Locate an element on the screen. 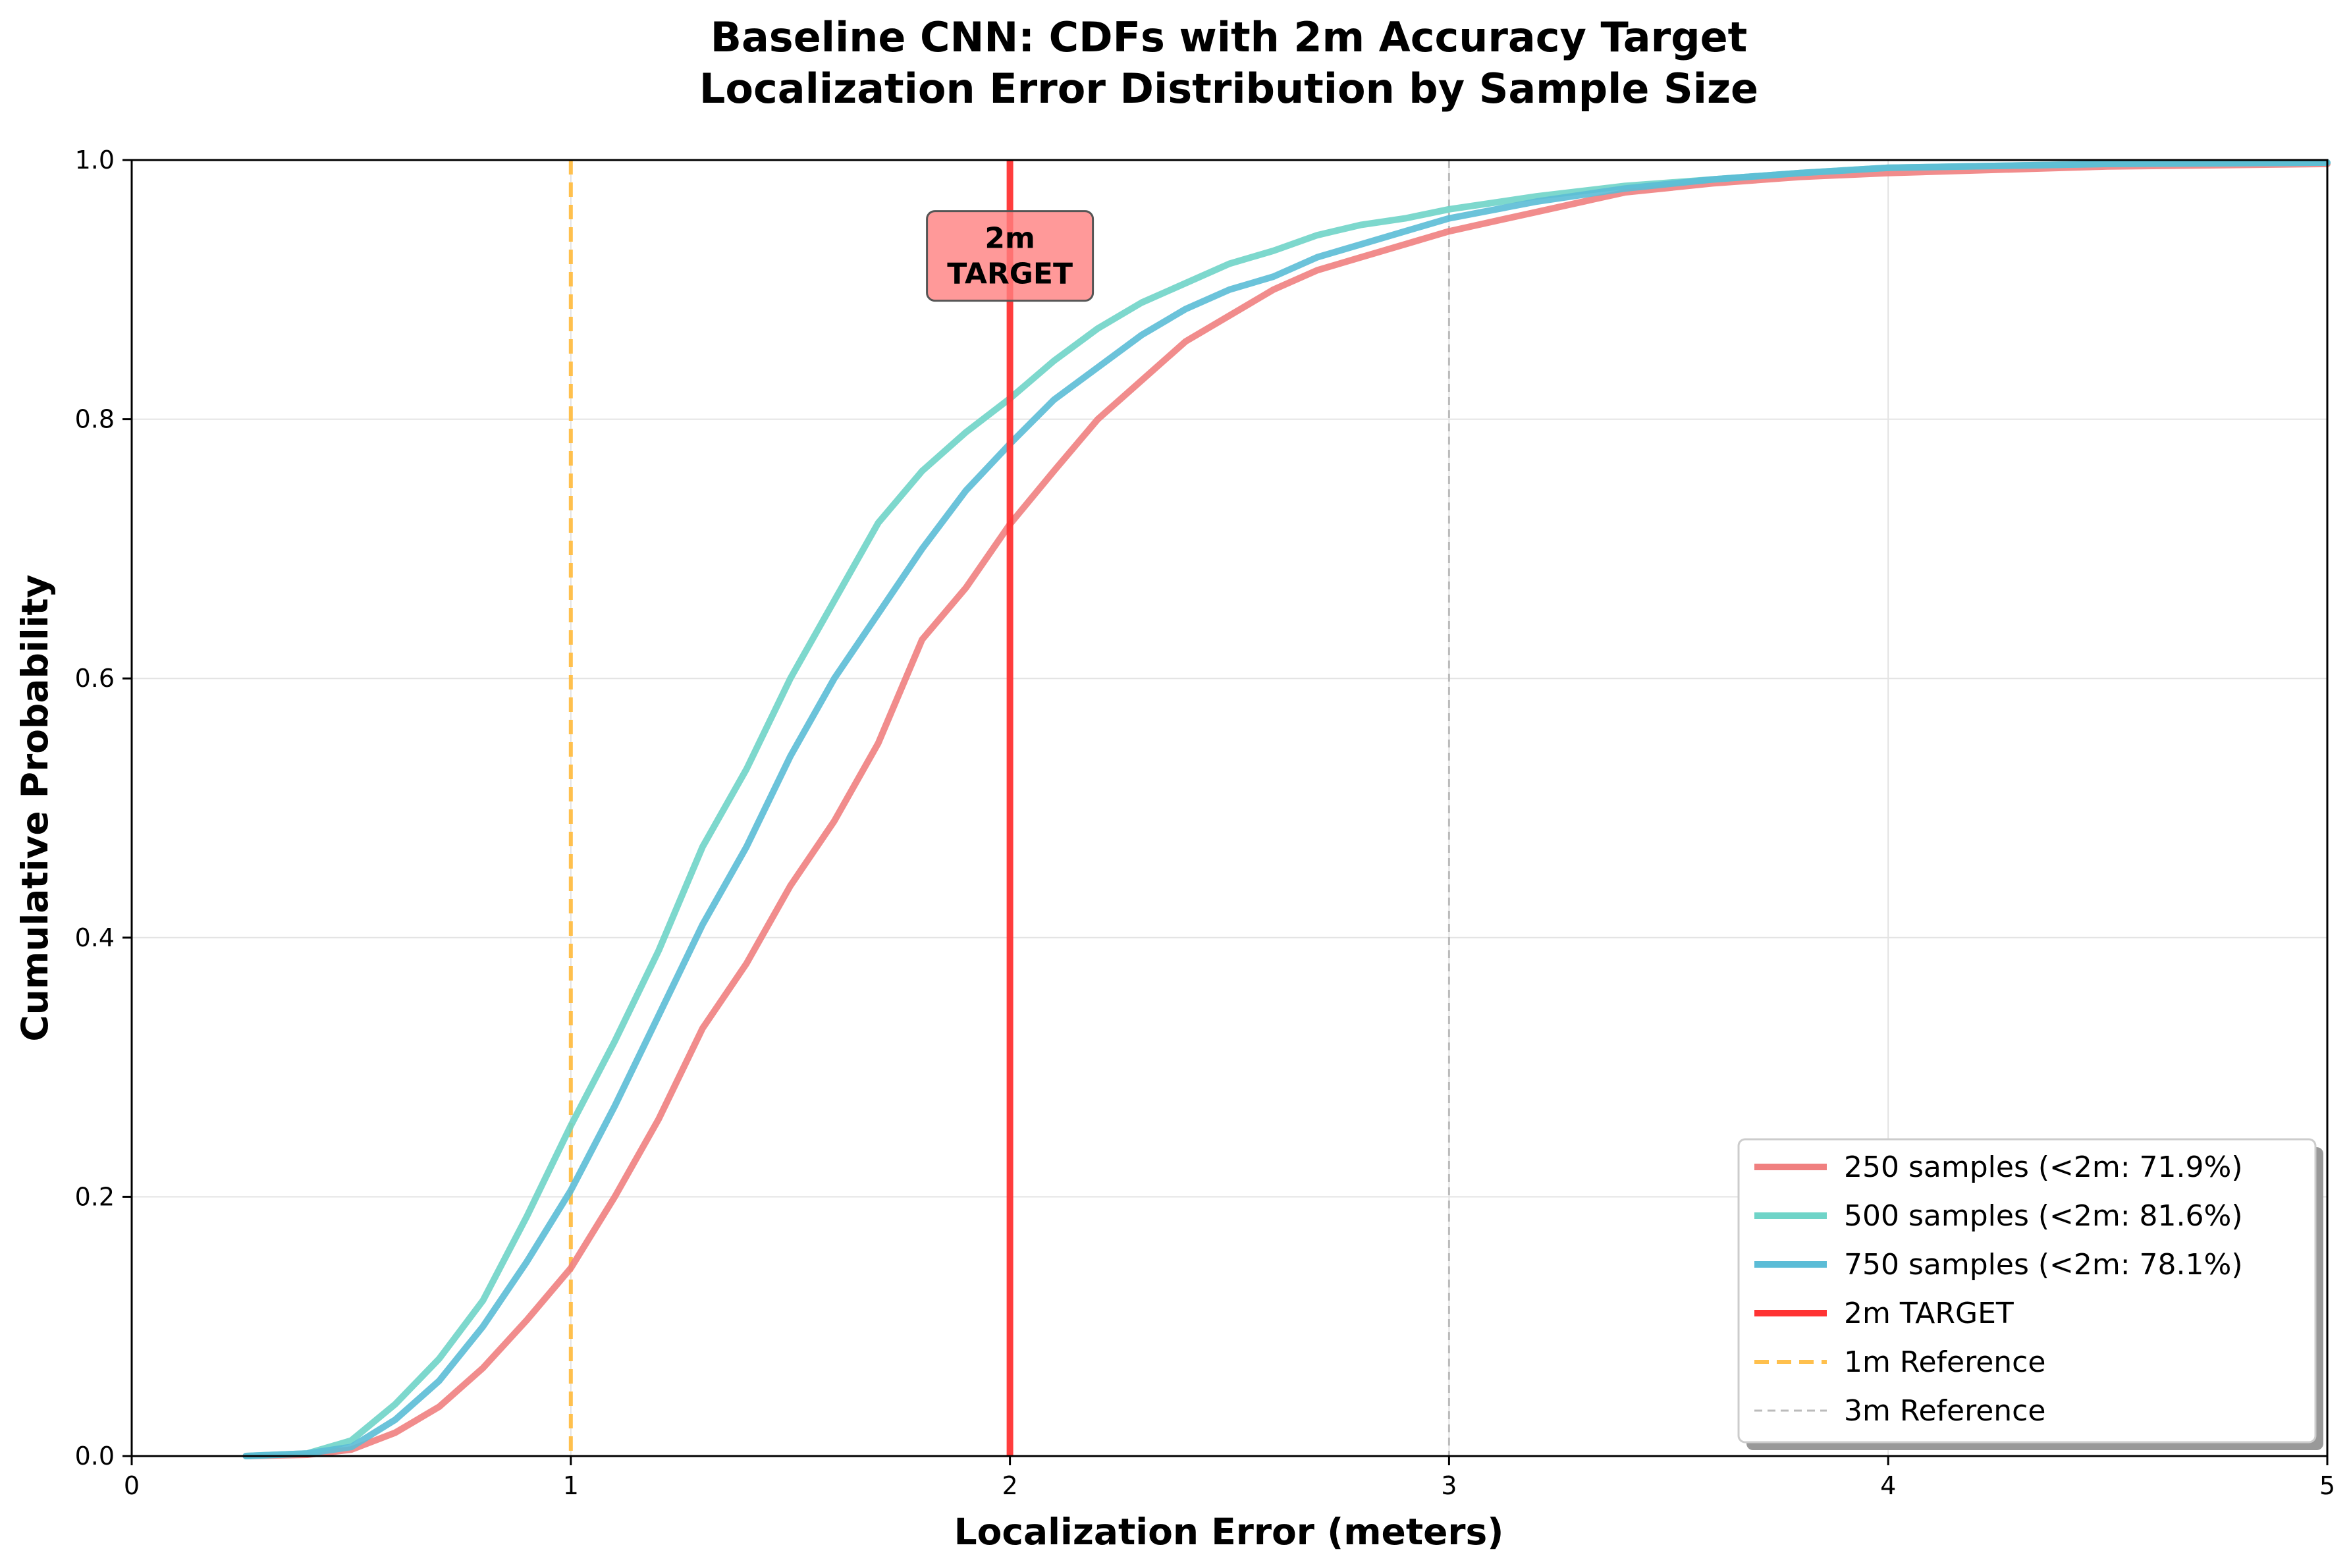 Image resolution: width=2351 pixels, height=1568 pixels. x-tick-label: 1 is located at coordinates (571, 1485).